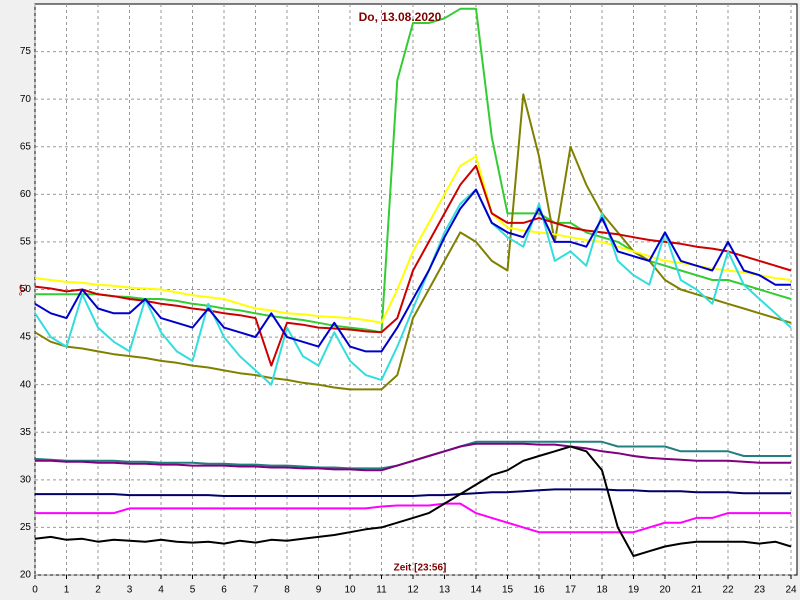 Image resolution: width=800 pixels, height=600 pixels. I want to click on x-tick-label: 19, so click(634, 590).